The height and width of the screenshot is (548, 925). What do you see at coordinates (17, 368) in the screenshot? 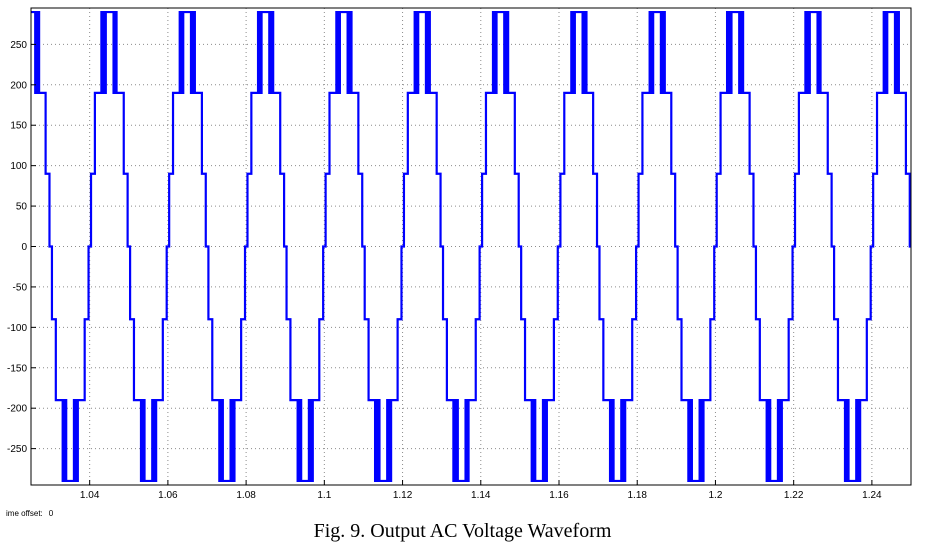
I see `y-tick-label: -150` at bounding box center [17, 368].